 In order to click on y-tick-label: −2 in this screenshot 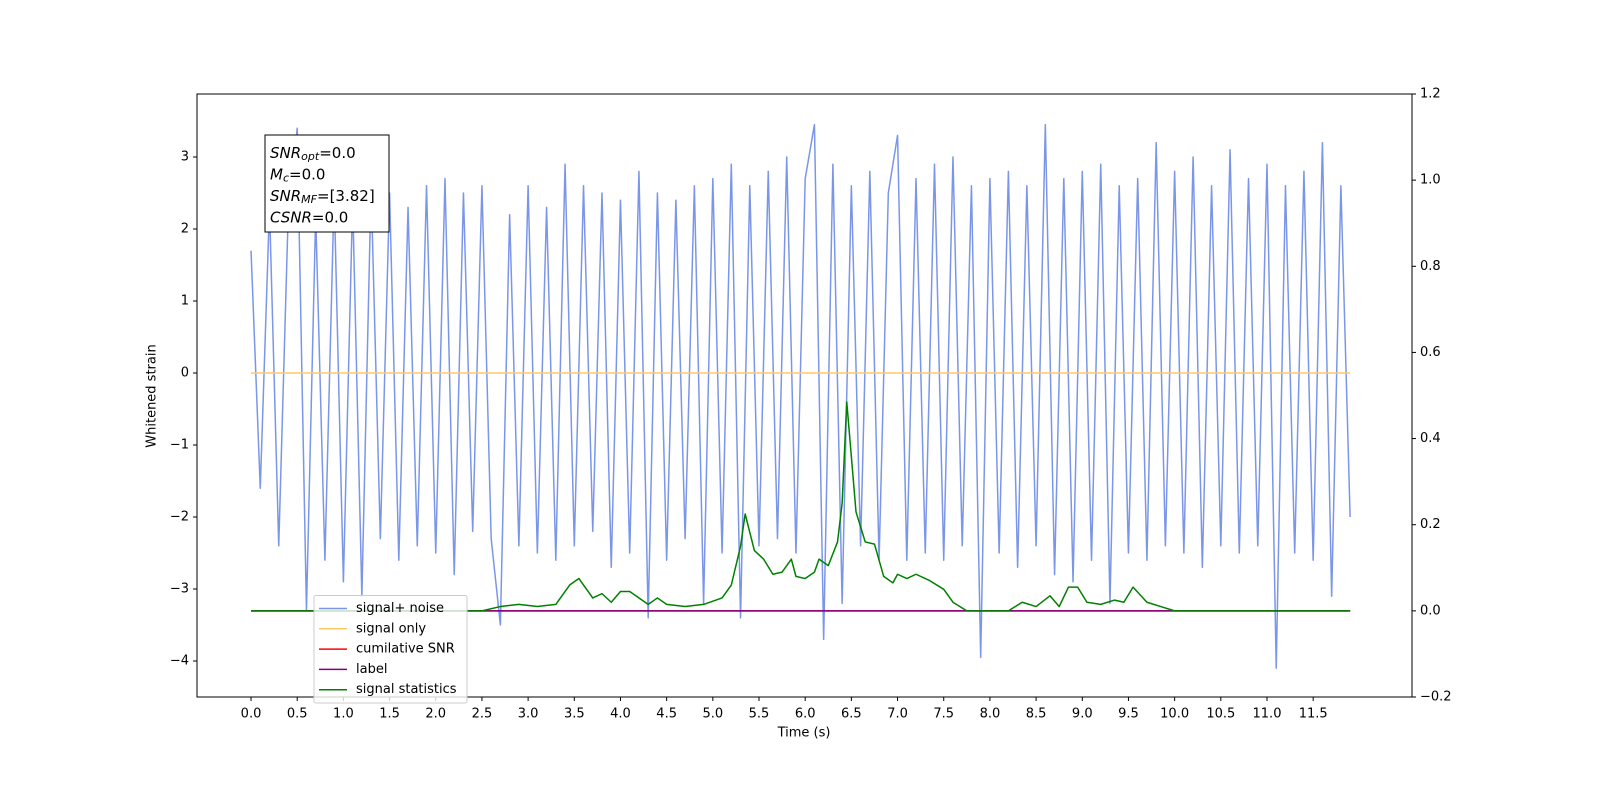, I will do `click(179, 517)`.